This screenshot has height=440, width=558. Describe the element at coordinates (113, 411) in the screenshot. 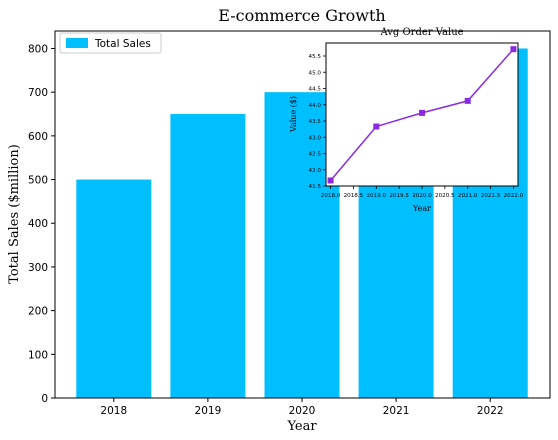

I see `x-tick-label-2018: 2018` at that location.